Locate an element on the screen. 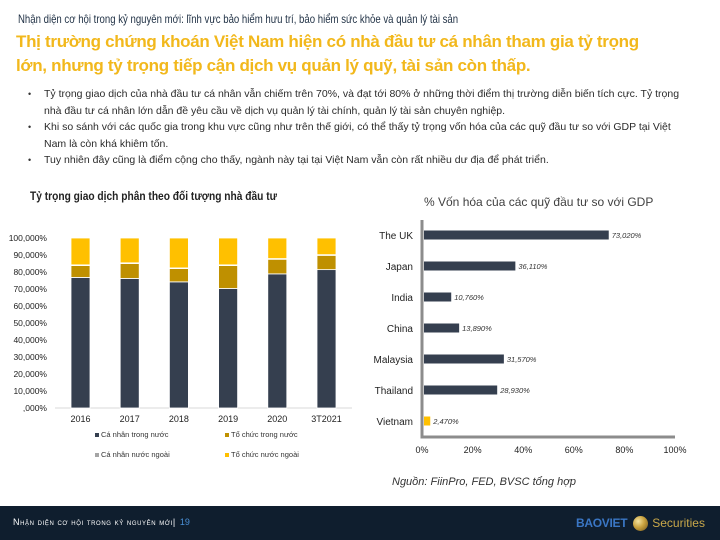 The height and width of the screenshot is (540, 720). y-tick-label: ,000% is located at coordinates (35, 408).